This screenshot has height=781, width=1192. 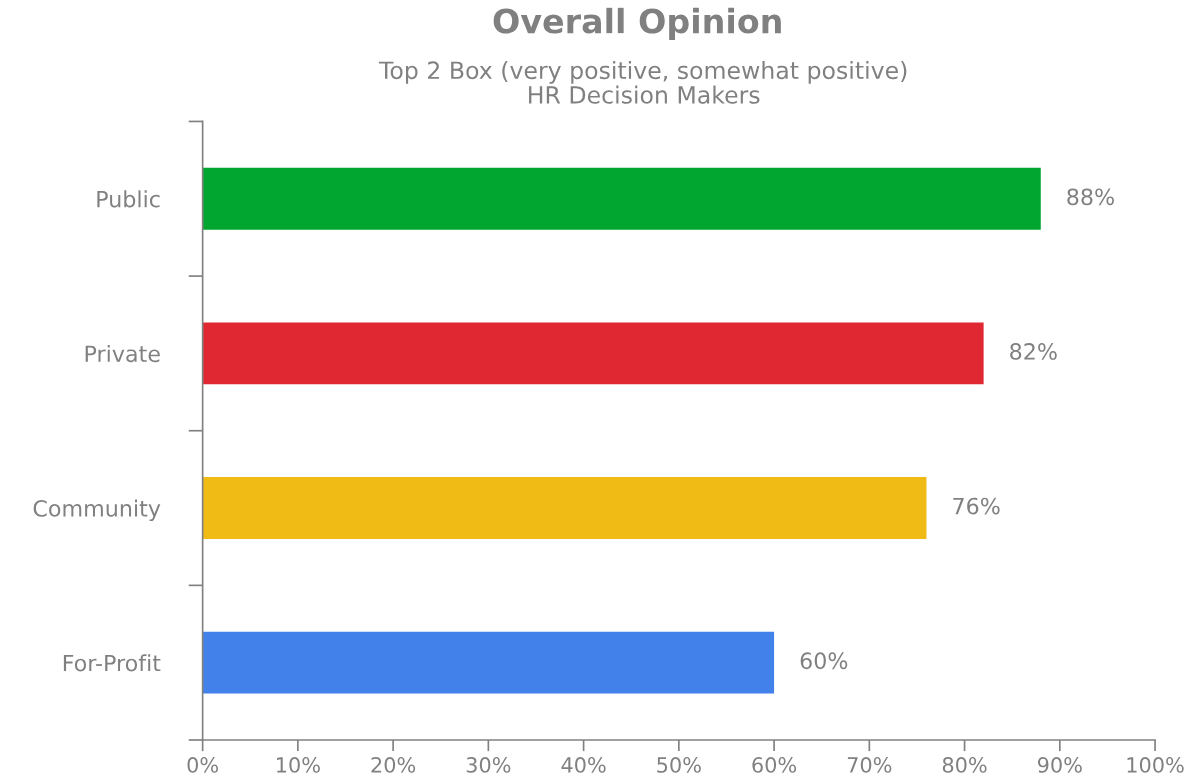 What do you see at coordinates (679, 765) in the screenshot?
I see `x-tick-label: 50%` at bounding box center [679, 765].